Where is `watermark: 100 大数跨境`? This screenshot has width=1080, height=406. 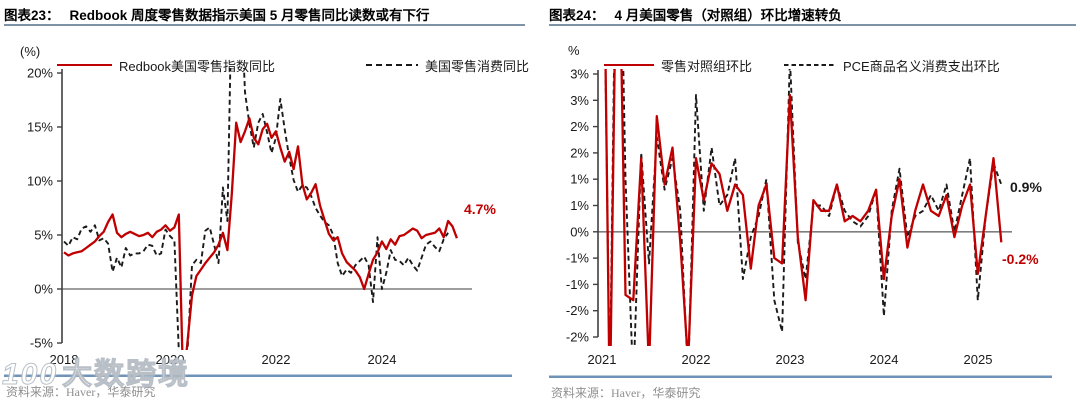 watermark: 100 大数跨境 is located at coordinates (96, 371).